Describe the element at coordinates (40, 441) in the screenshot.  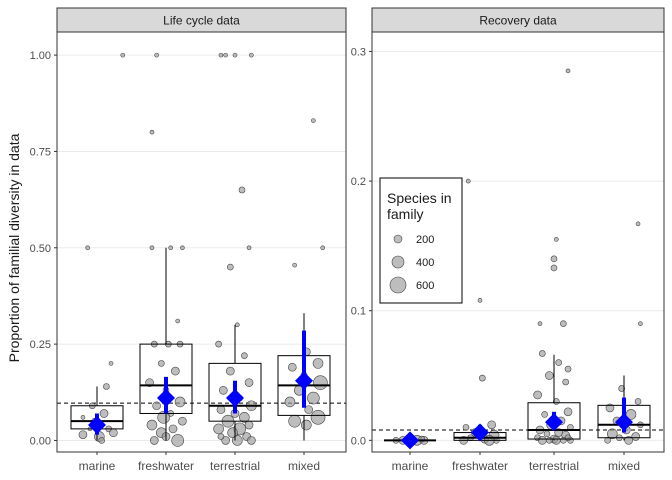
I see `y-tick-label: 0.00` at that location.